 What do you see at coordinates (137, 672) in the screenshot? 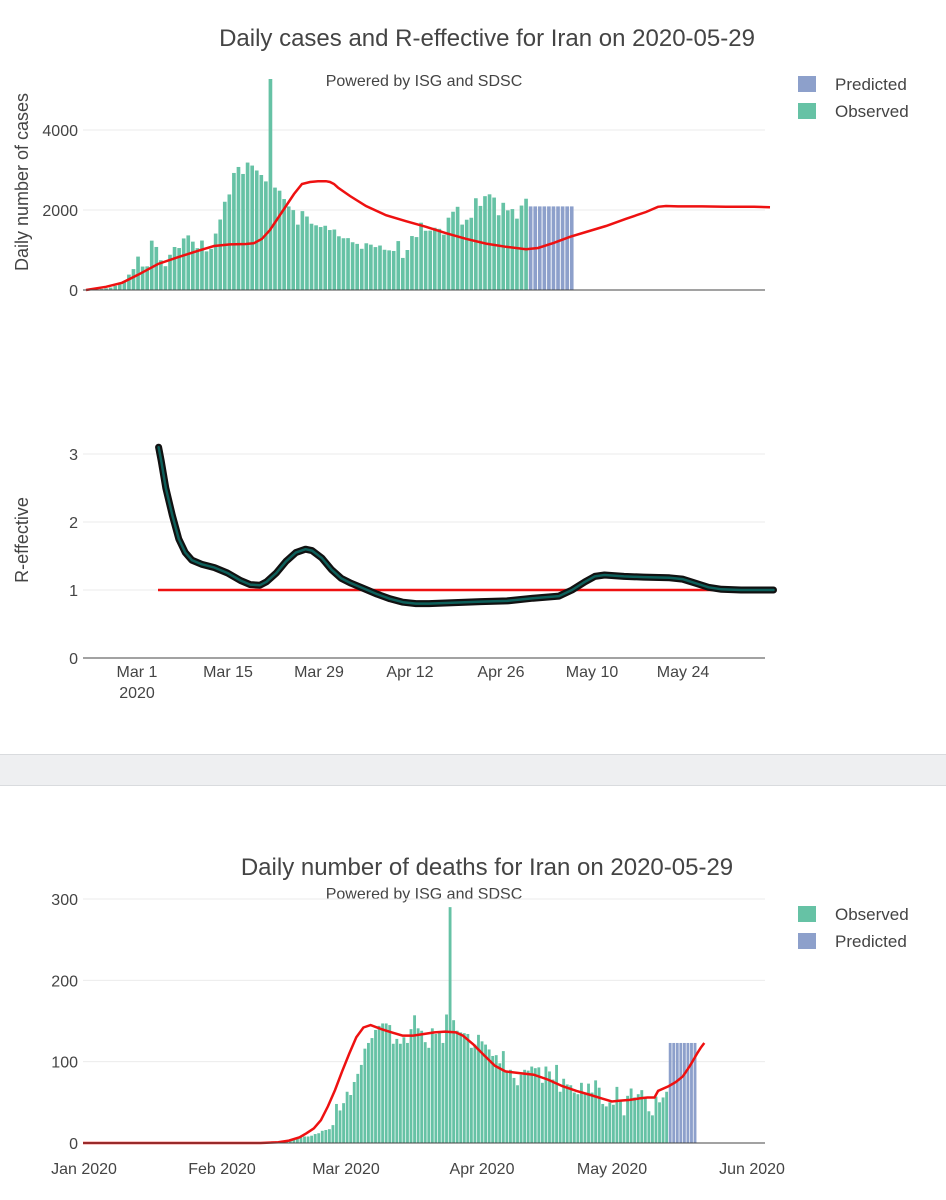
I see `x-tick-label: Mar 1` at bounding box center [137, 672].